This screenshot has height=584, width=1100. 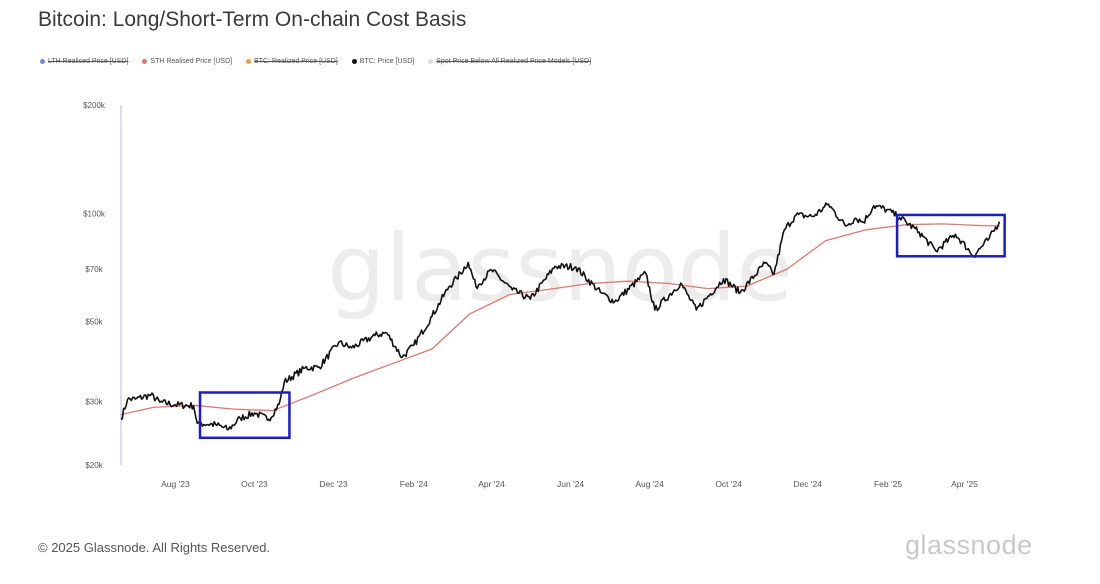 What do you see at coordinates (94, 105) in the screenshot?
I see `y-tick-label: $200k` at bounding box center [94, 105].